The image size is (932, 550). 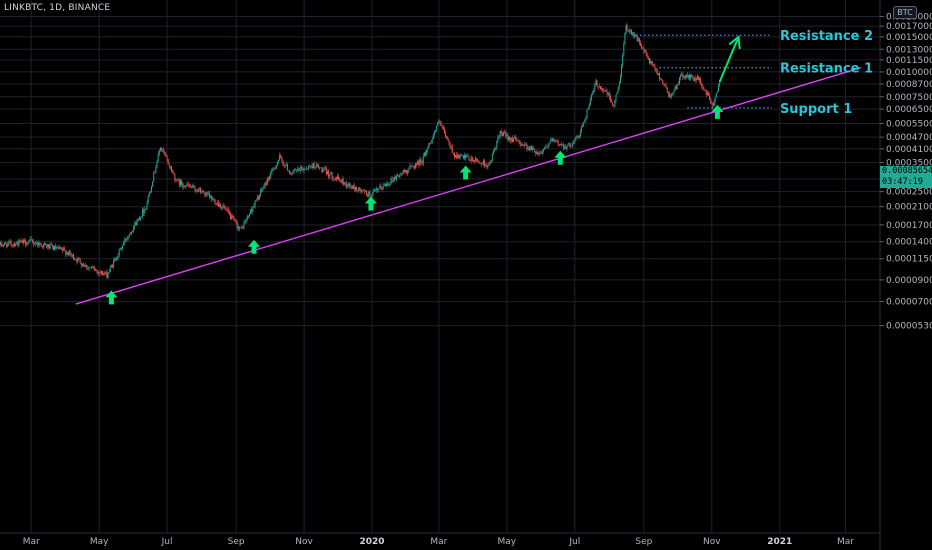 I want to click on time-axis-tick-label: Jul, so click(x=167, y=542).